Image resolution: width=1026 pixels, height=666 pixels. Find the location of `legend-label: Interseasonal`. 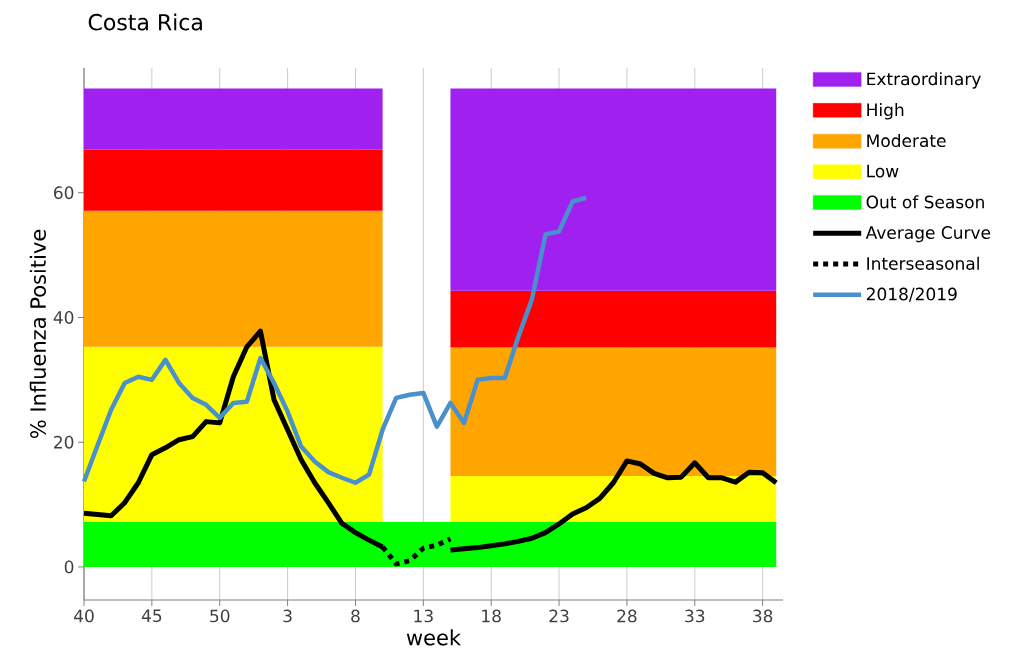

legend-label: Interseasonal is located at coordinates (923, 263).